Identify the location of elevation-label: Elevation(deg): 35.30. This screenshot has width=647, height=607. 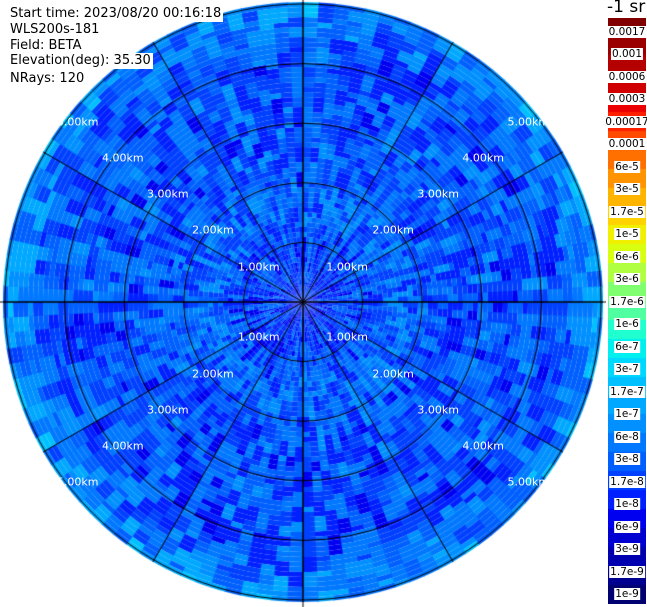
(81, 61).